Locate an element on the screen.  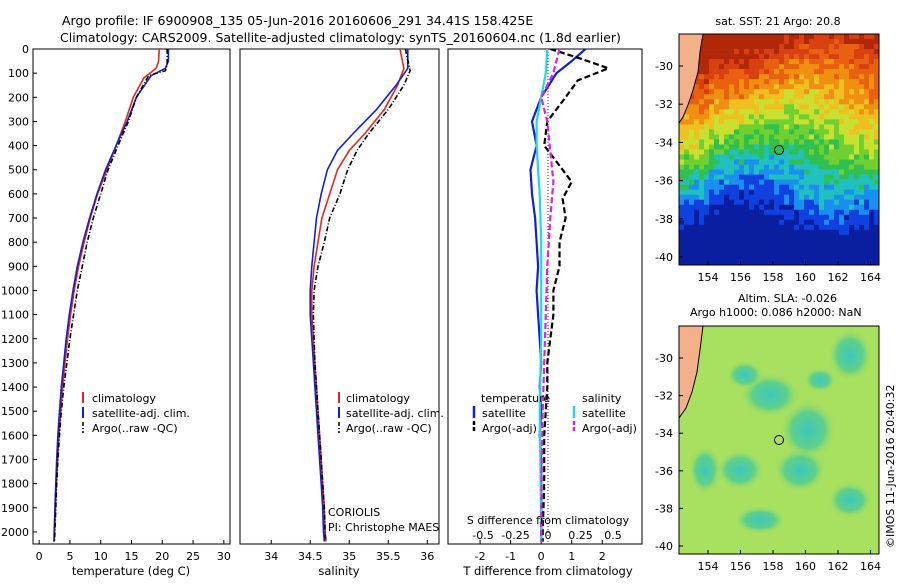
lon-tick-label: 158 is located at coordinates (773, 566).